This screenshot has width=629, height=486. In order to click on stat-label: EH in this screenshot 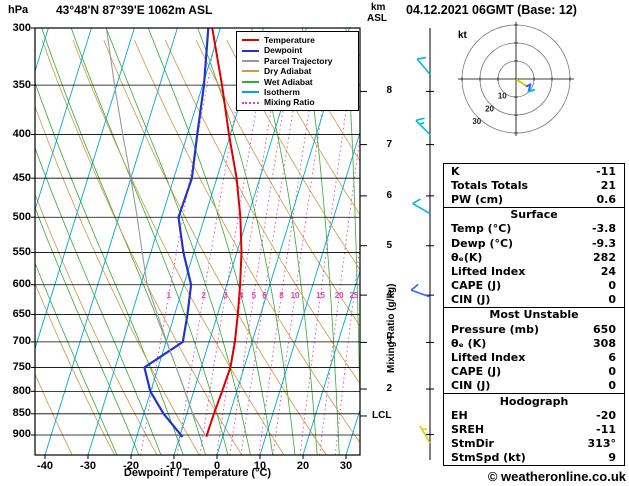, I will do `click(459, 415)`.